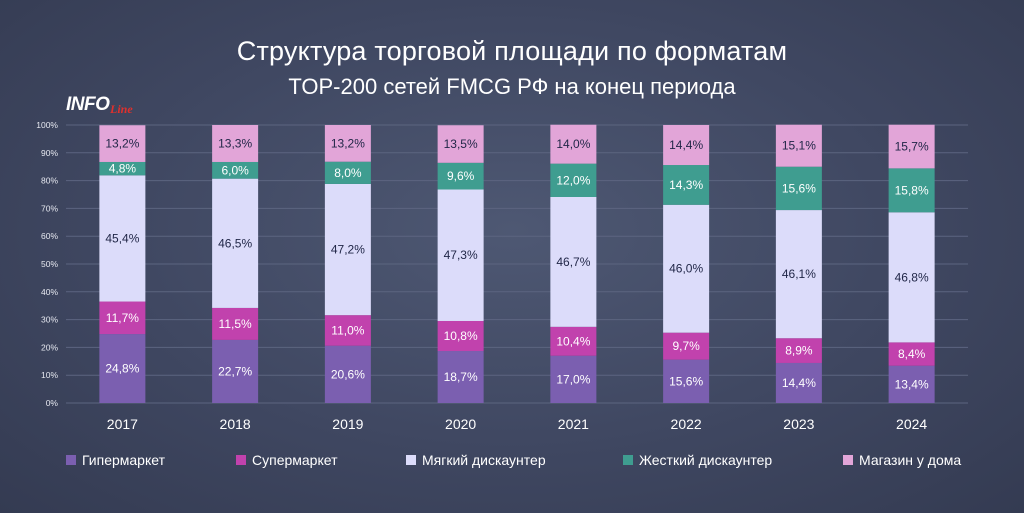 The width and height of the screenshot is (1024, 513). Describe the element at coordinates (49, 347) in the screenshot. I see `y-tick-label: 20%` at that location.